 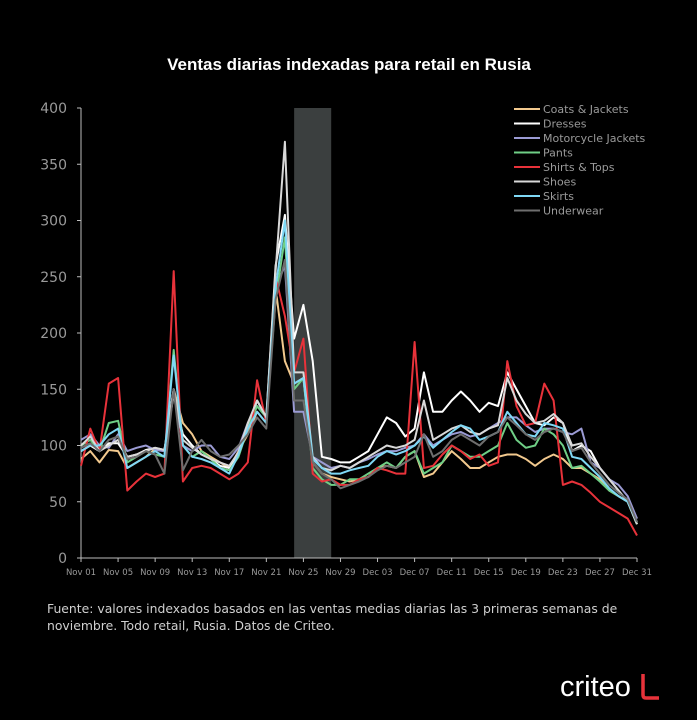 I want to click on legend-label: Skirts, so click(x=558, y=196).